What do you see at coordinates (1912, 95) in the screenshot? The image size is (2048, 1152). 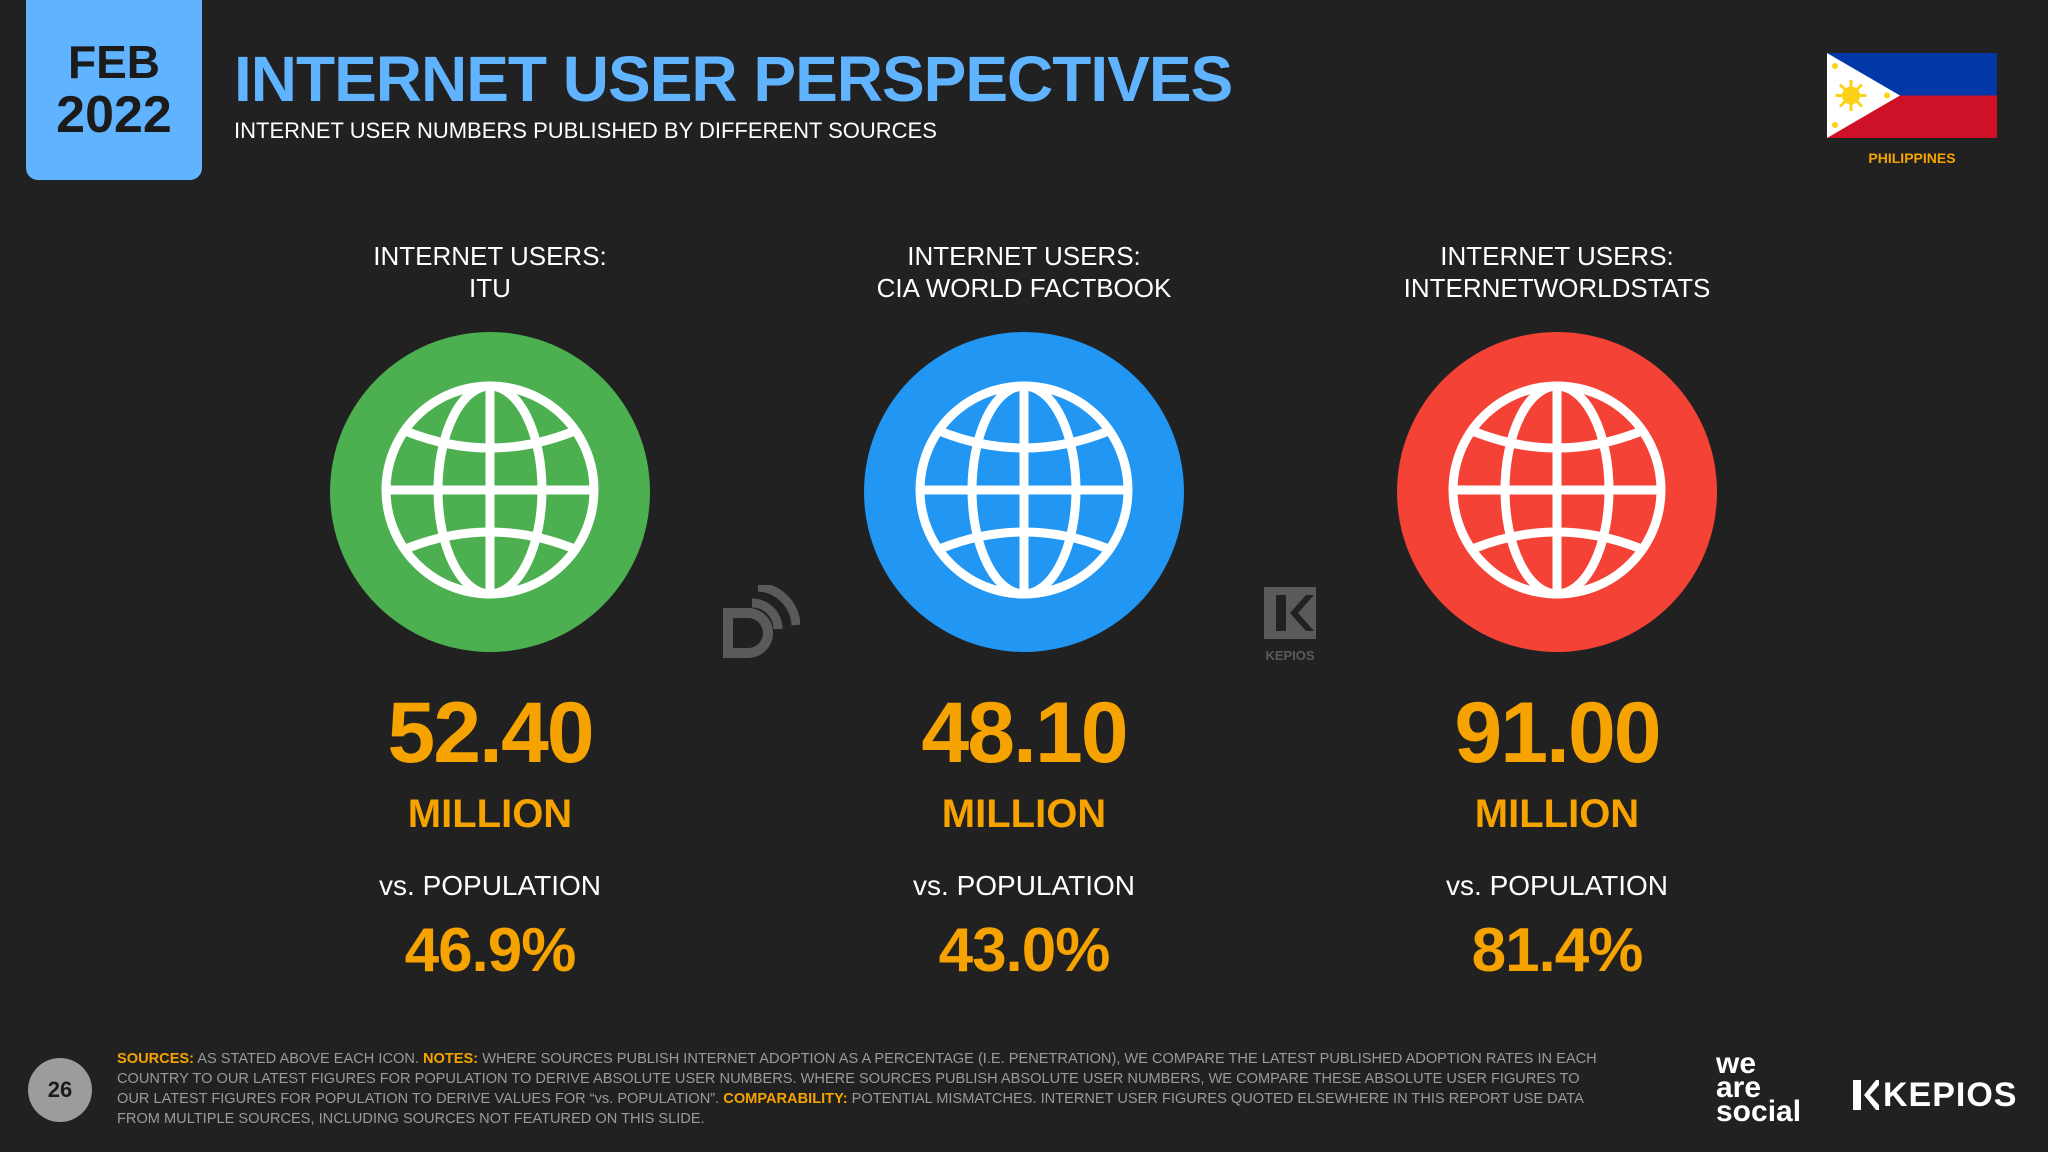 I see `philippines-flag-icon` at bounding box center [1912, 95].